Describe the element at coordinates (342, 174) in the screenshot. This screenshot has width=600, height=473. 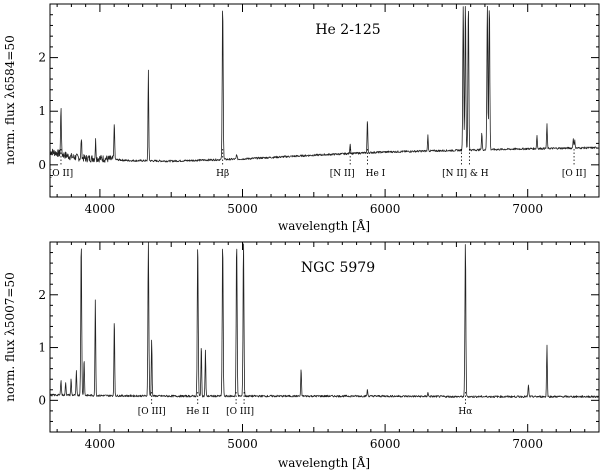
I see `line-id-label: [N II]` at that location.